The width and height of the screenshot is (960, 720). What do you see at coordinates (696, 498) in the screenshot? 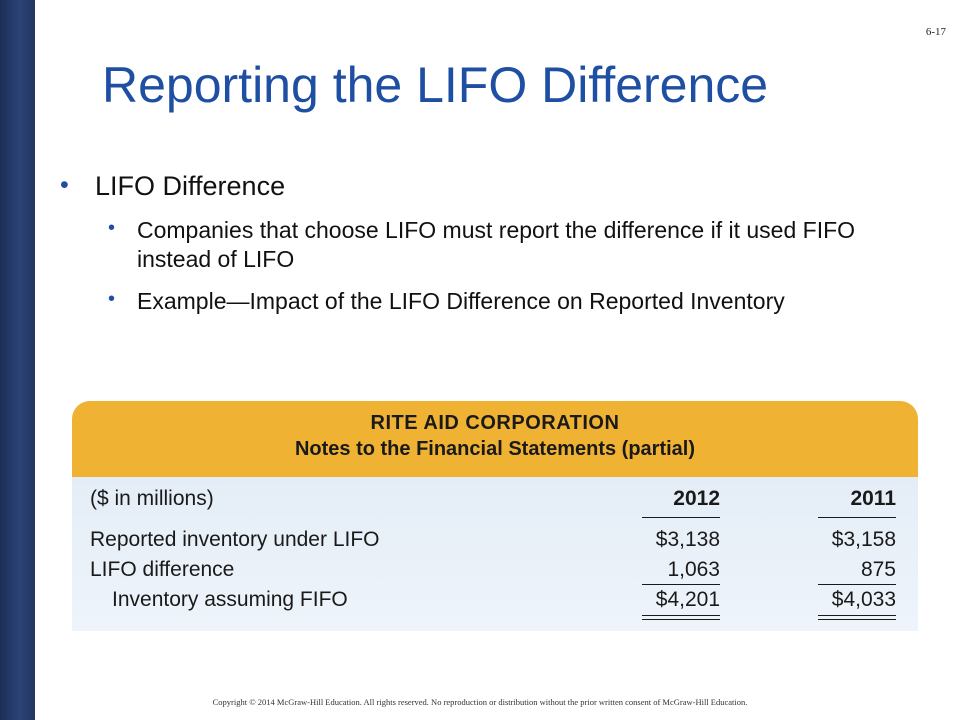
I see `year-column-header: 2012` at bounding box center [696, 498].